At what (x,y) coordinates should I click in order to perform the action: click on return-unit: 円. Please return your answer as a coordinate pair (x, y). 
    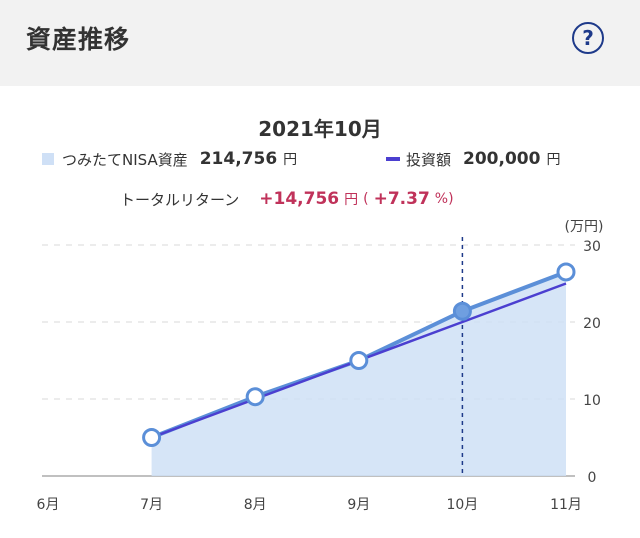
    Looking at the image, I should click on (351, 200).